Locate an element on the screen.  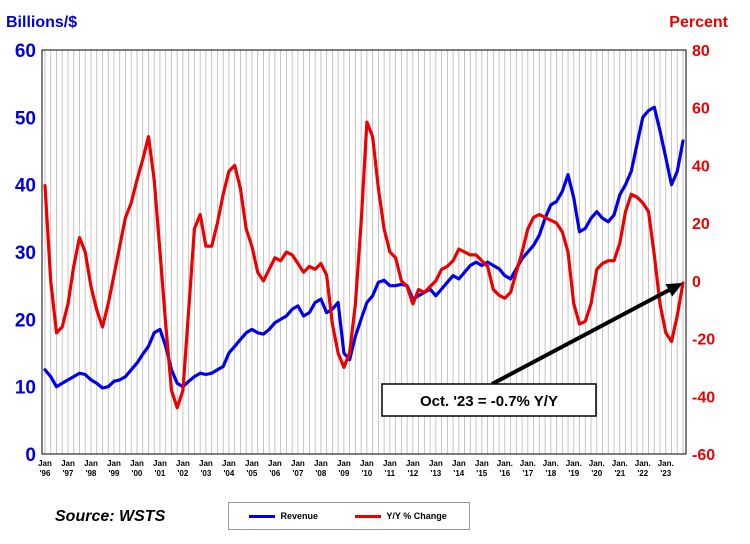
x-tick-label-bottom: '17 is located at coordinates (527, 473).